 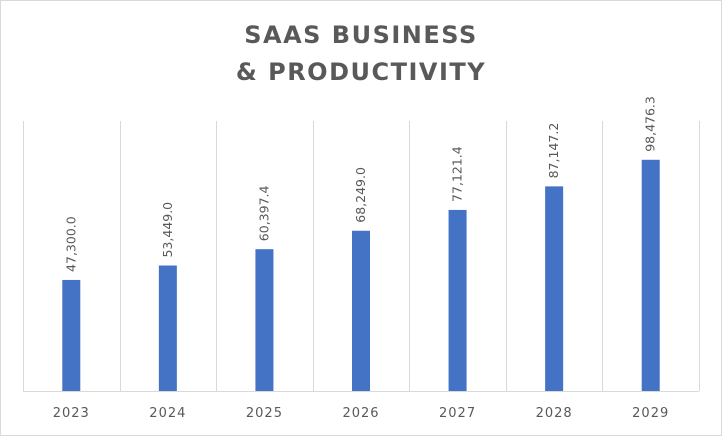 What do you see at coordinates (457, 174) in the screenshot?
I see `data-label-2027: 77,121.4` at bounding box center [457, 174].